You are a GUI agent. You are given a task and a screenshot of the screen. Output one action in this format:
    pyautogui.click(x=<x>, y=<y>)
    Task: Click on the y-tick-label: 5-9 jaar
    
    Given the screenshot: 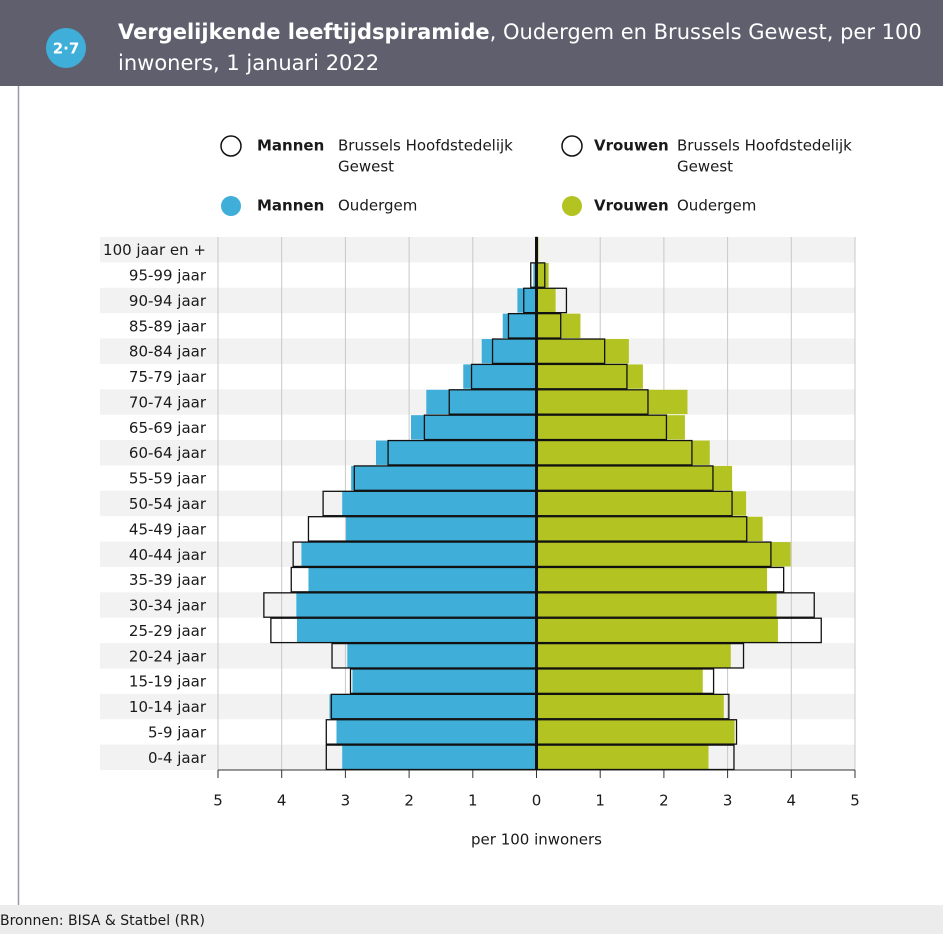 What is the action you would take?
    pyautogui.click(x=177, y=732)
    